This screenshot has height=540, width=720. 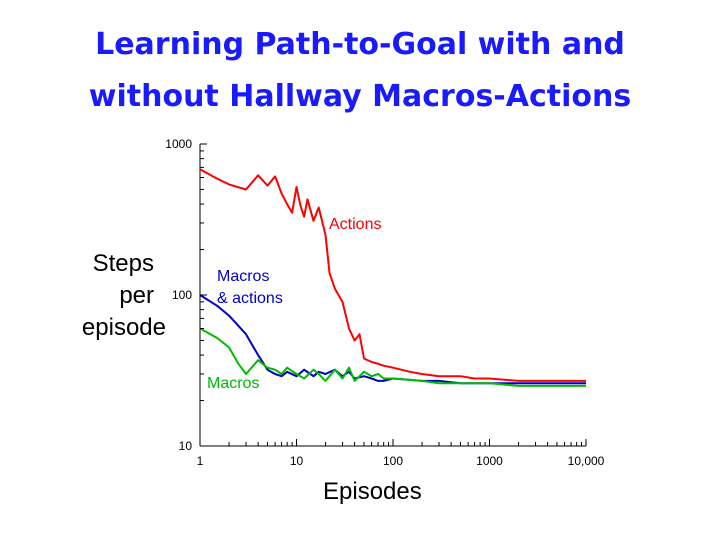 What do you see at coordinates (186, 446) in the screenshot?
I see `y-tick-label: 10` at bounding box center [186, 446].